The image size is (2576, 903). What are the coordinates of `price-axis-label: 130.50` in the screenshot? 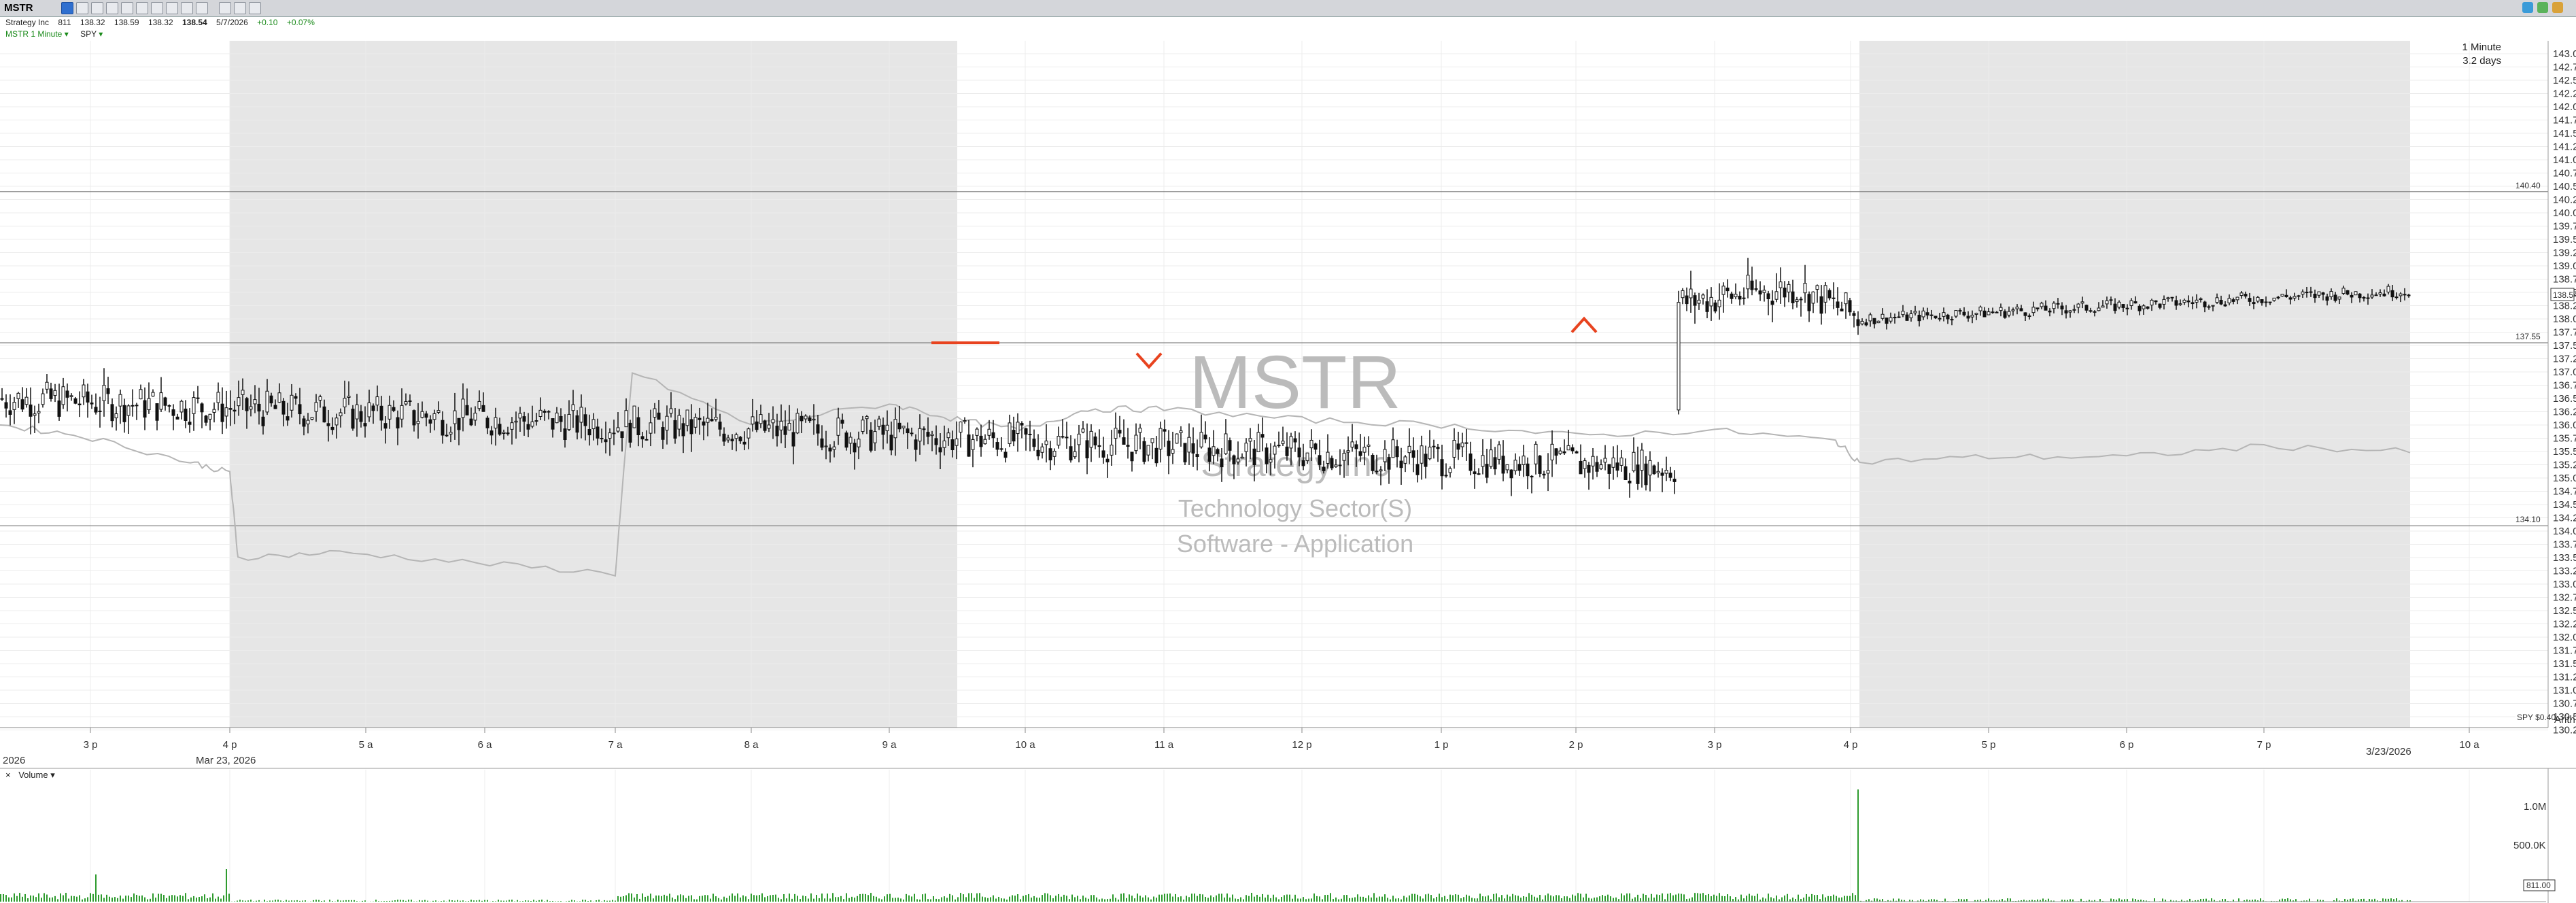 It's located at (2564, 717).